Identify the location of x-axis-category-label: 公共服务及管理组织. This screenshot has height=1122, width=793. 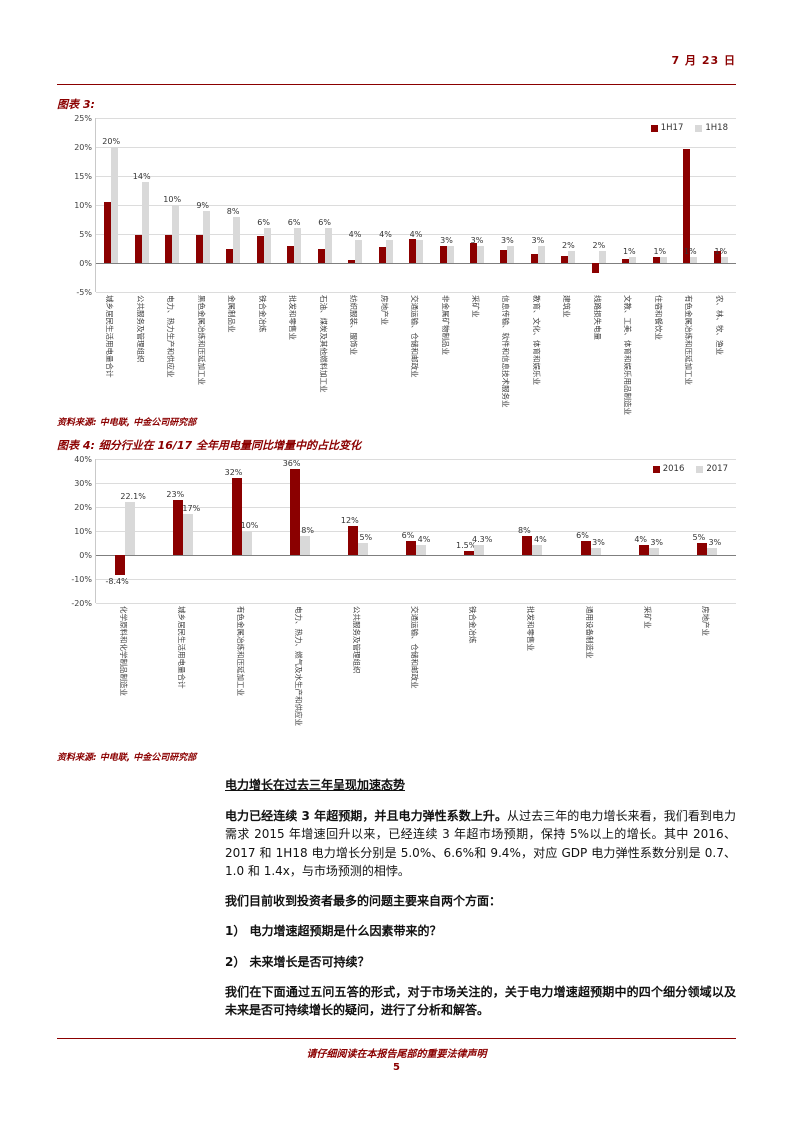
(356, 640).